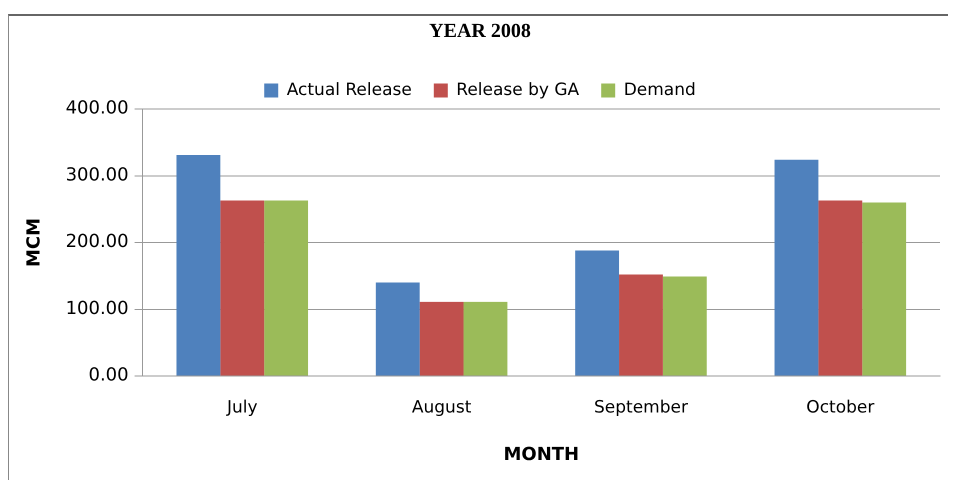 The image size is (956, 484). What do you see at coordinates (840, 408) in the screenshot?
I see `x-tick-label: October` at bounding box center [840, 408].